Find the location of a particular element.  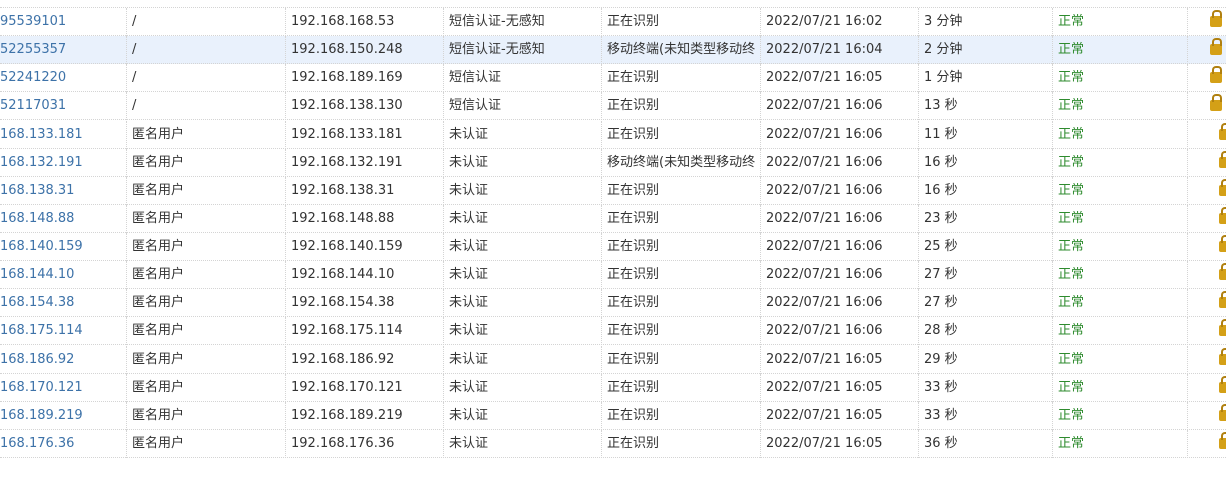

account: 52241220 is located at coordinates (63, 78).